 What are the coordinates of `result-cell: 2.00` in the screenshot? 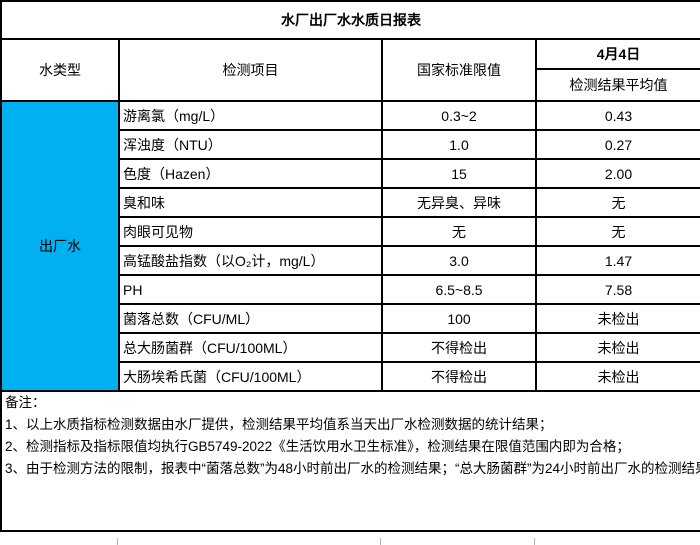 It's located at (617, 173).